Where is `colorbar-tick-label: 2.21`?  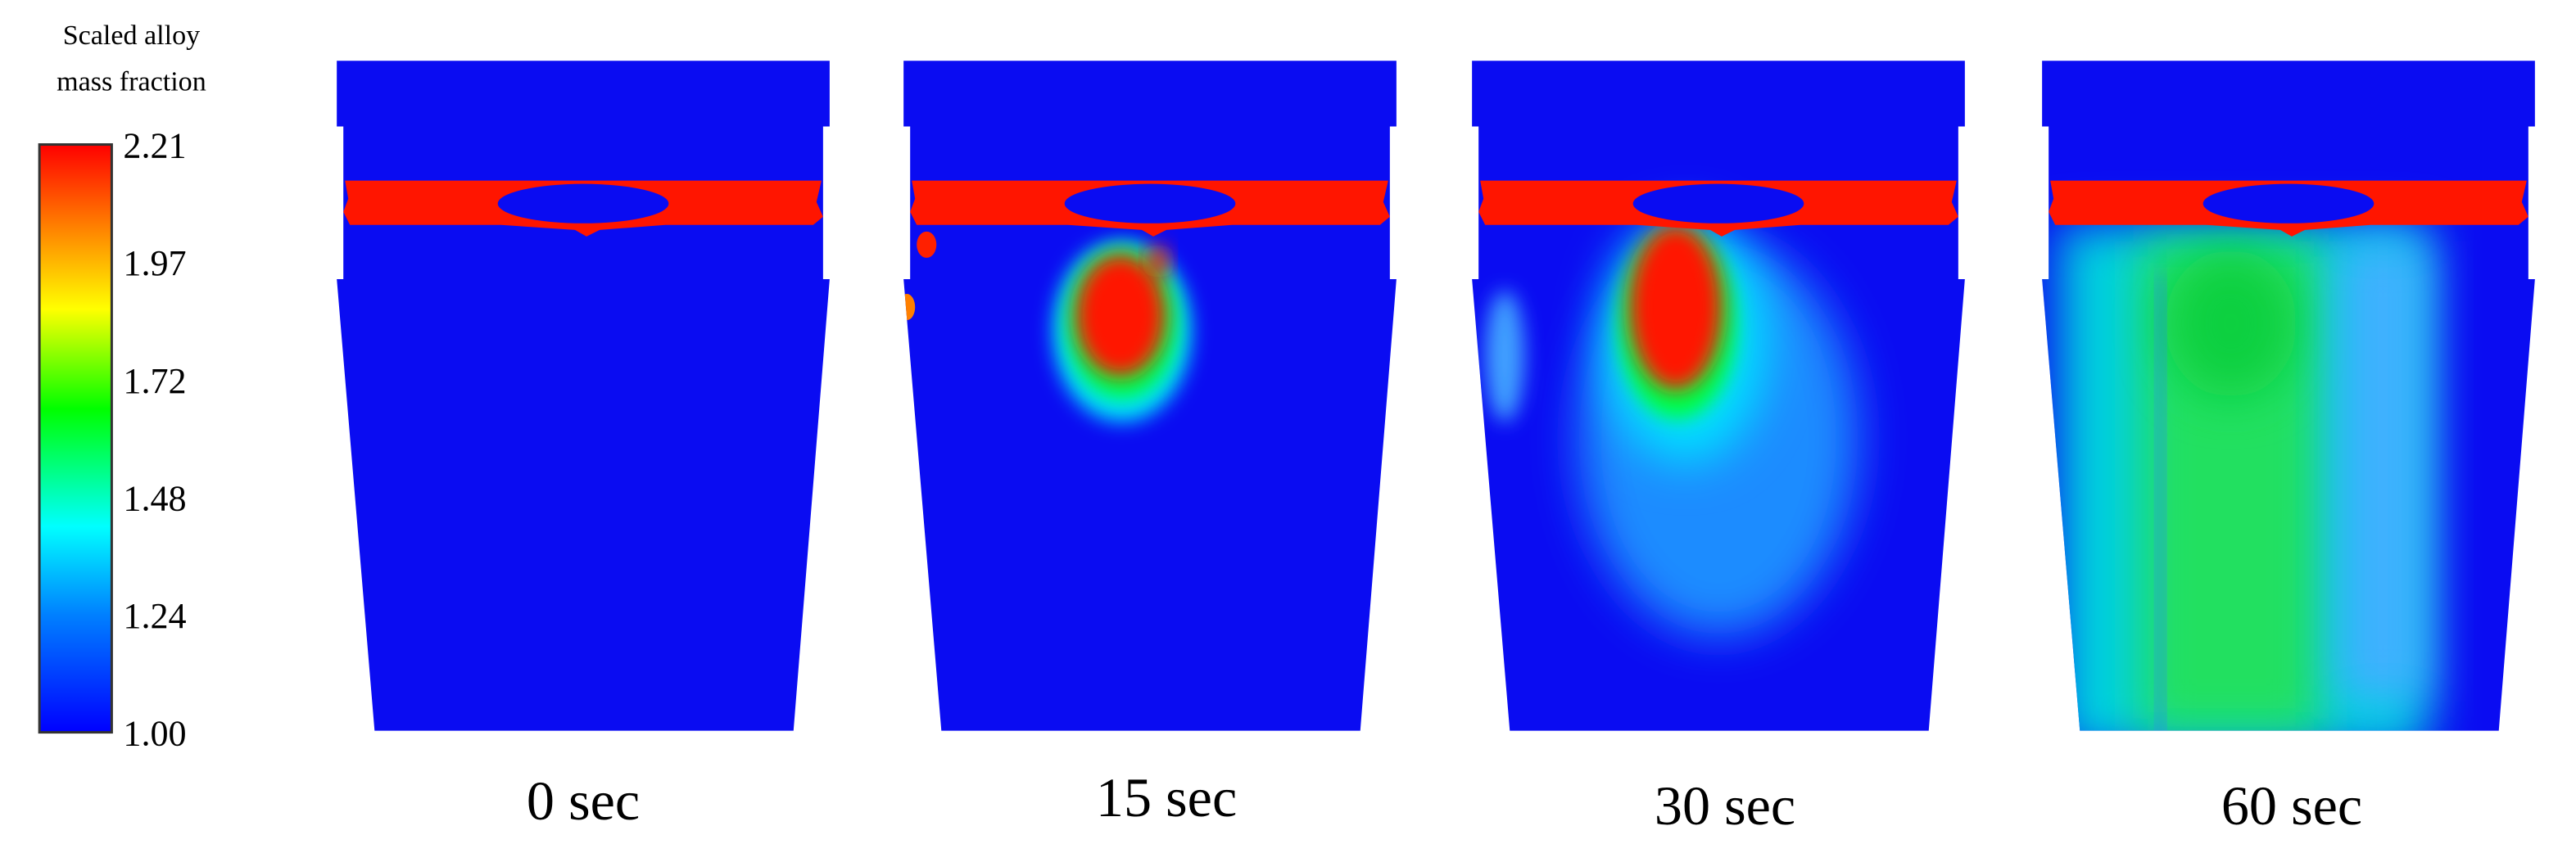 colorbar-tick-label: 2.21 is located at coordinates (154, 146).